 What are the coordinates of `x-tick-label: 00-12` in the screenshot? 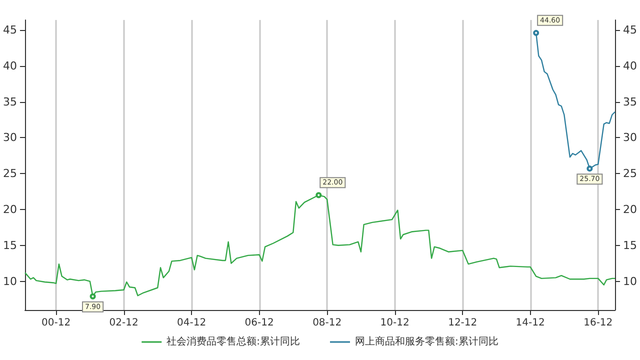 It's located at (56, 323).